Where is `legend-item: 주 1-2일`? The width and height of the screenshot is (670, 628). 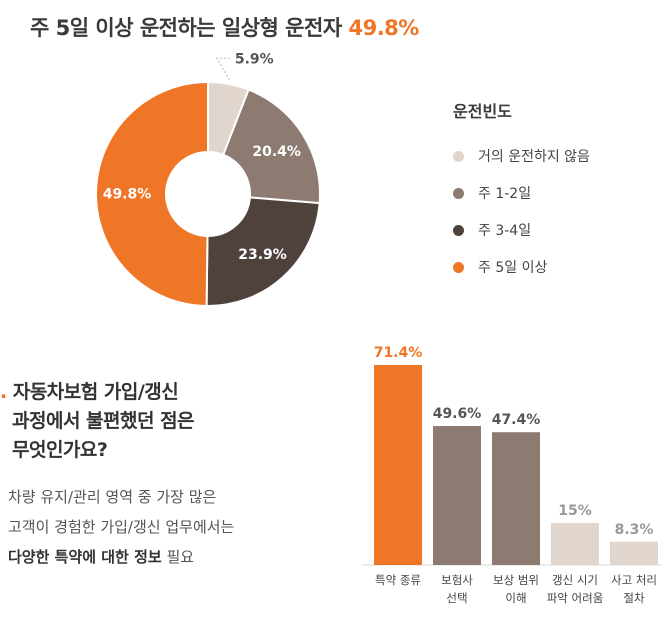 legend-item: 주 1-2일 is located at coordinates (521, 193).